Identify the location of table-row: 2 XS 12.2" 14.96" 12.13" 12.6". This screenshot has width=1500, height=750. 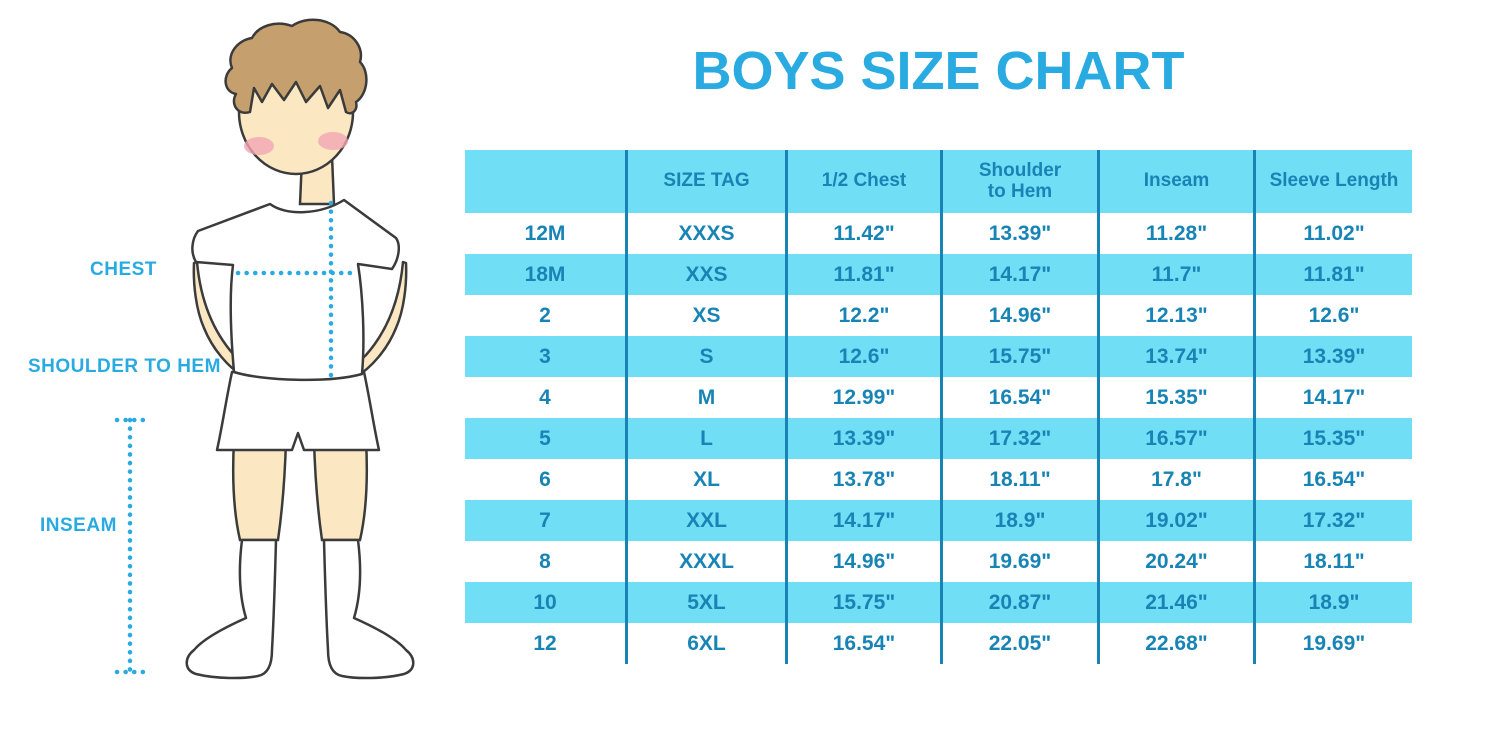
(938, 315).